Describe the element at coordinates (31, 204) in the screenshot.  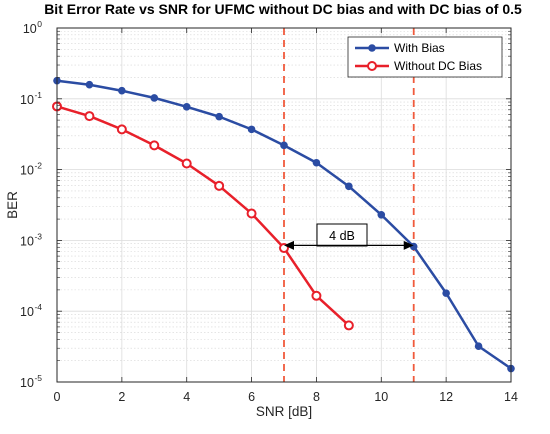
I see `y-tick-labels: 10⁰ 10⁻¹ 10⁻² 10⁻³ 10⁻⁴ 10⁻⁵` at that location.